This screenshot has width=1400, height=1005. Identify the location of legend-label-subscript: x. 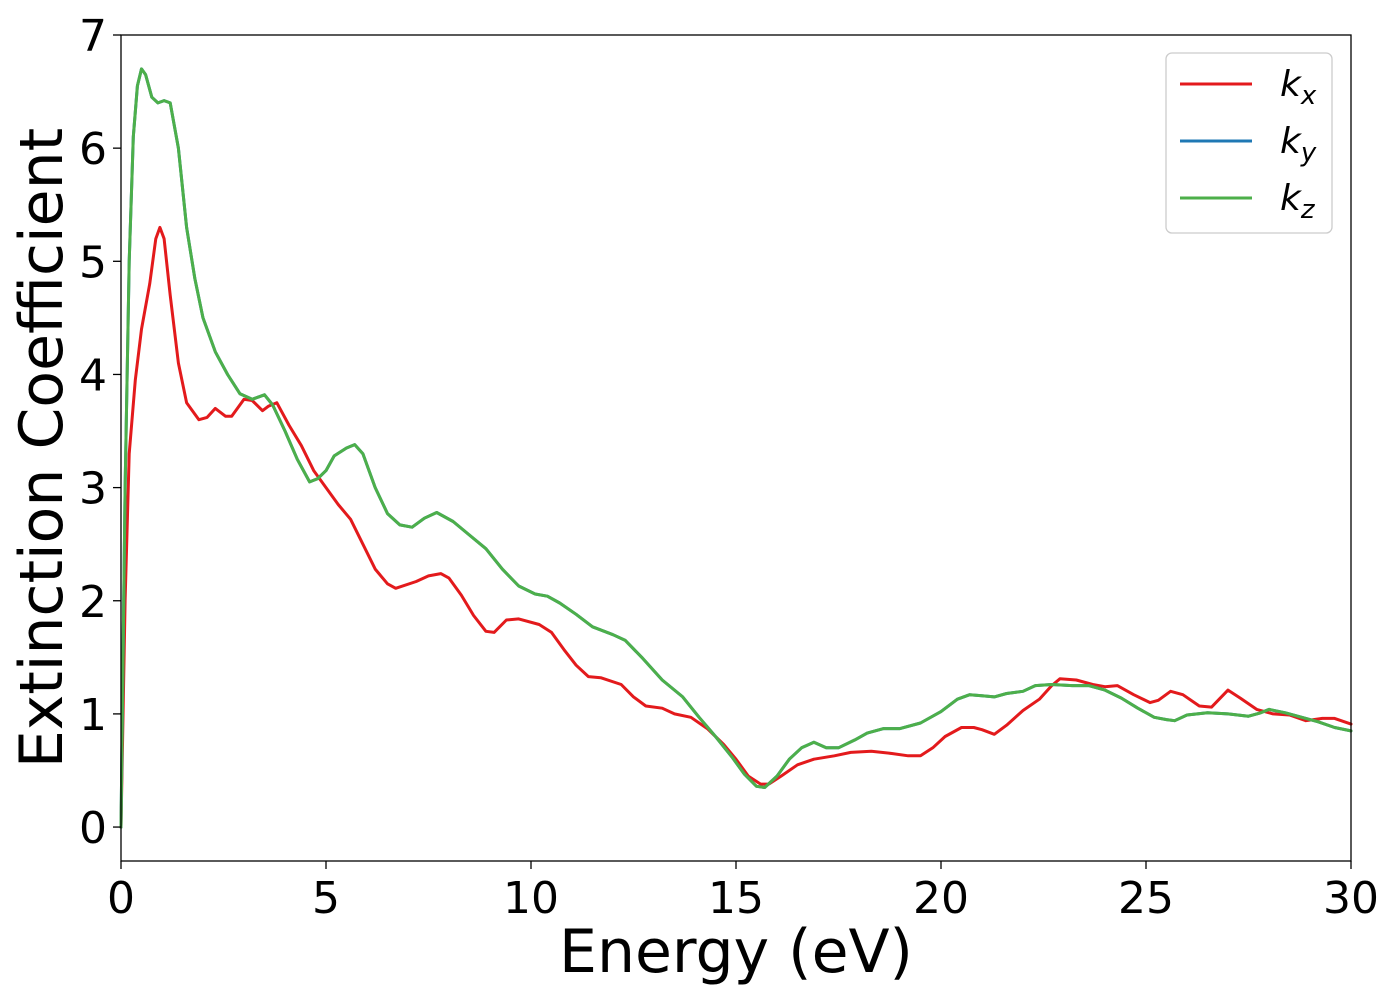
(1308, 96).